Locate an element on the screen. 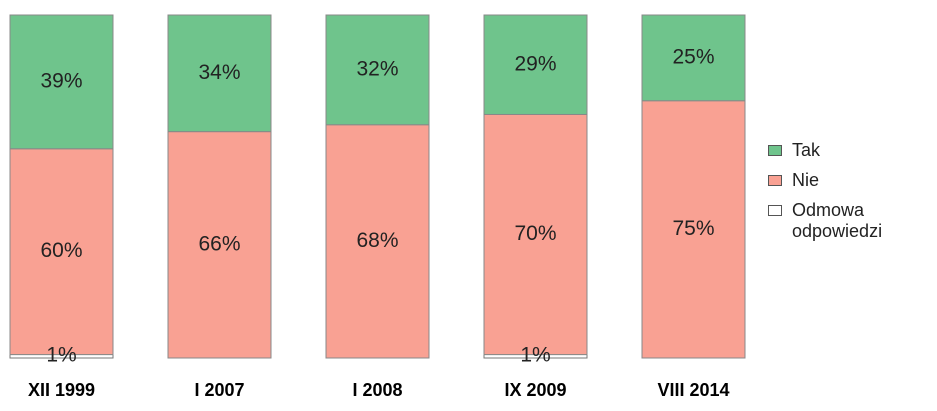 Image resolution: width=937 pixels, height=411 pixels. data-label: 75% is located at coordinates (693, 228).